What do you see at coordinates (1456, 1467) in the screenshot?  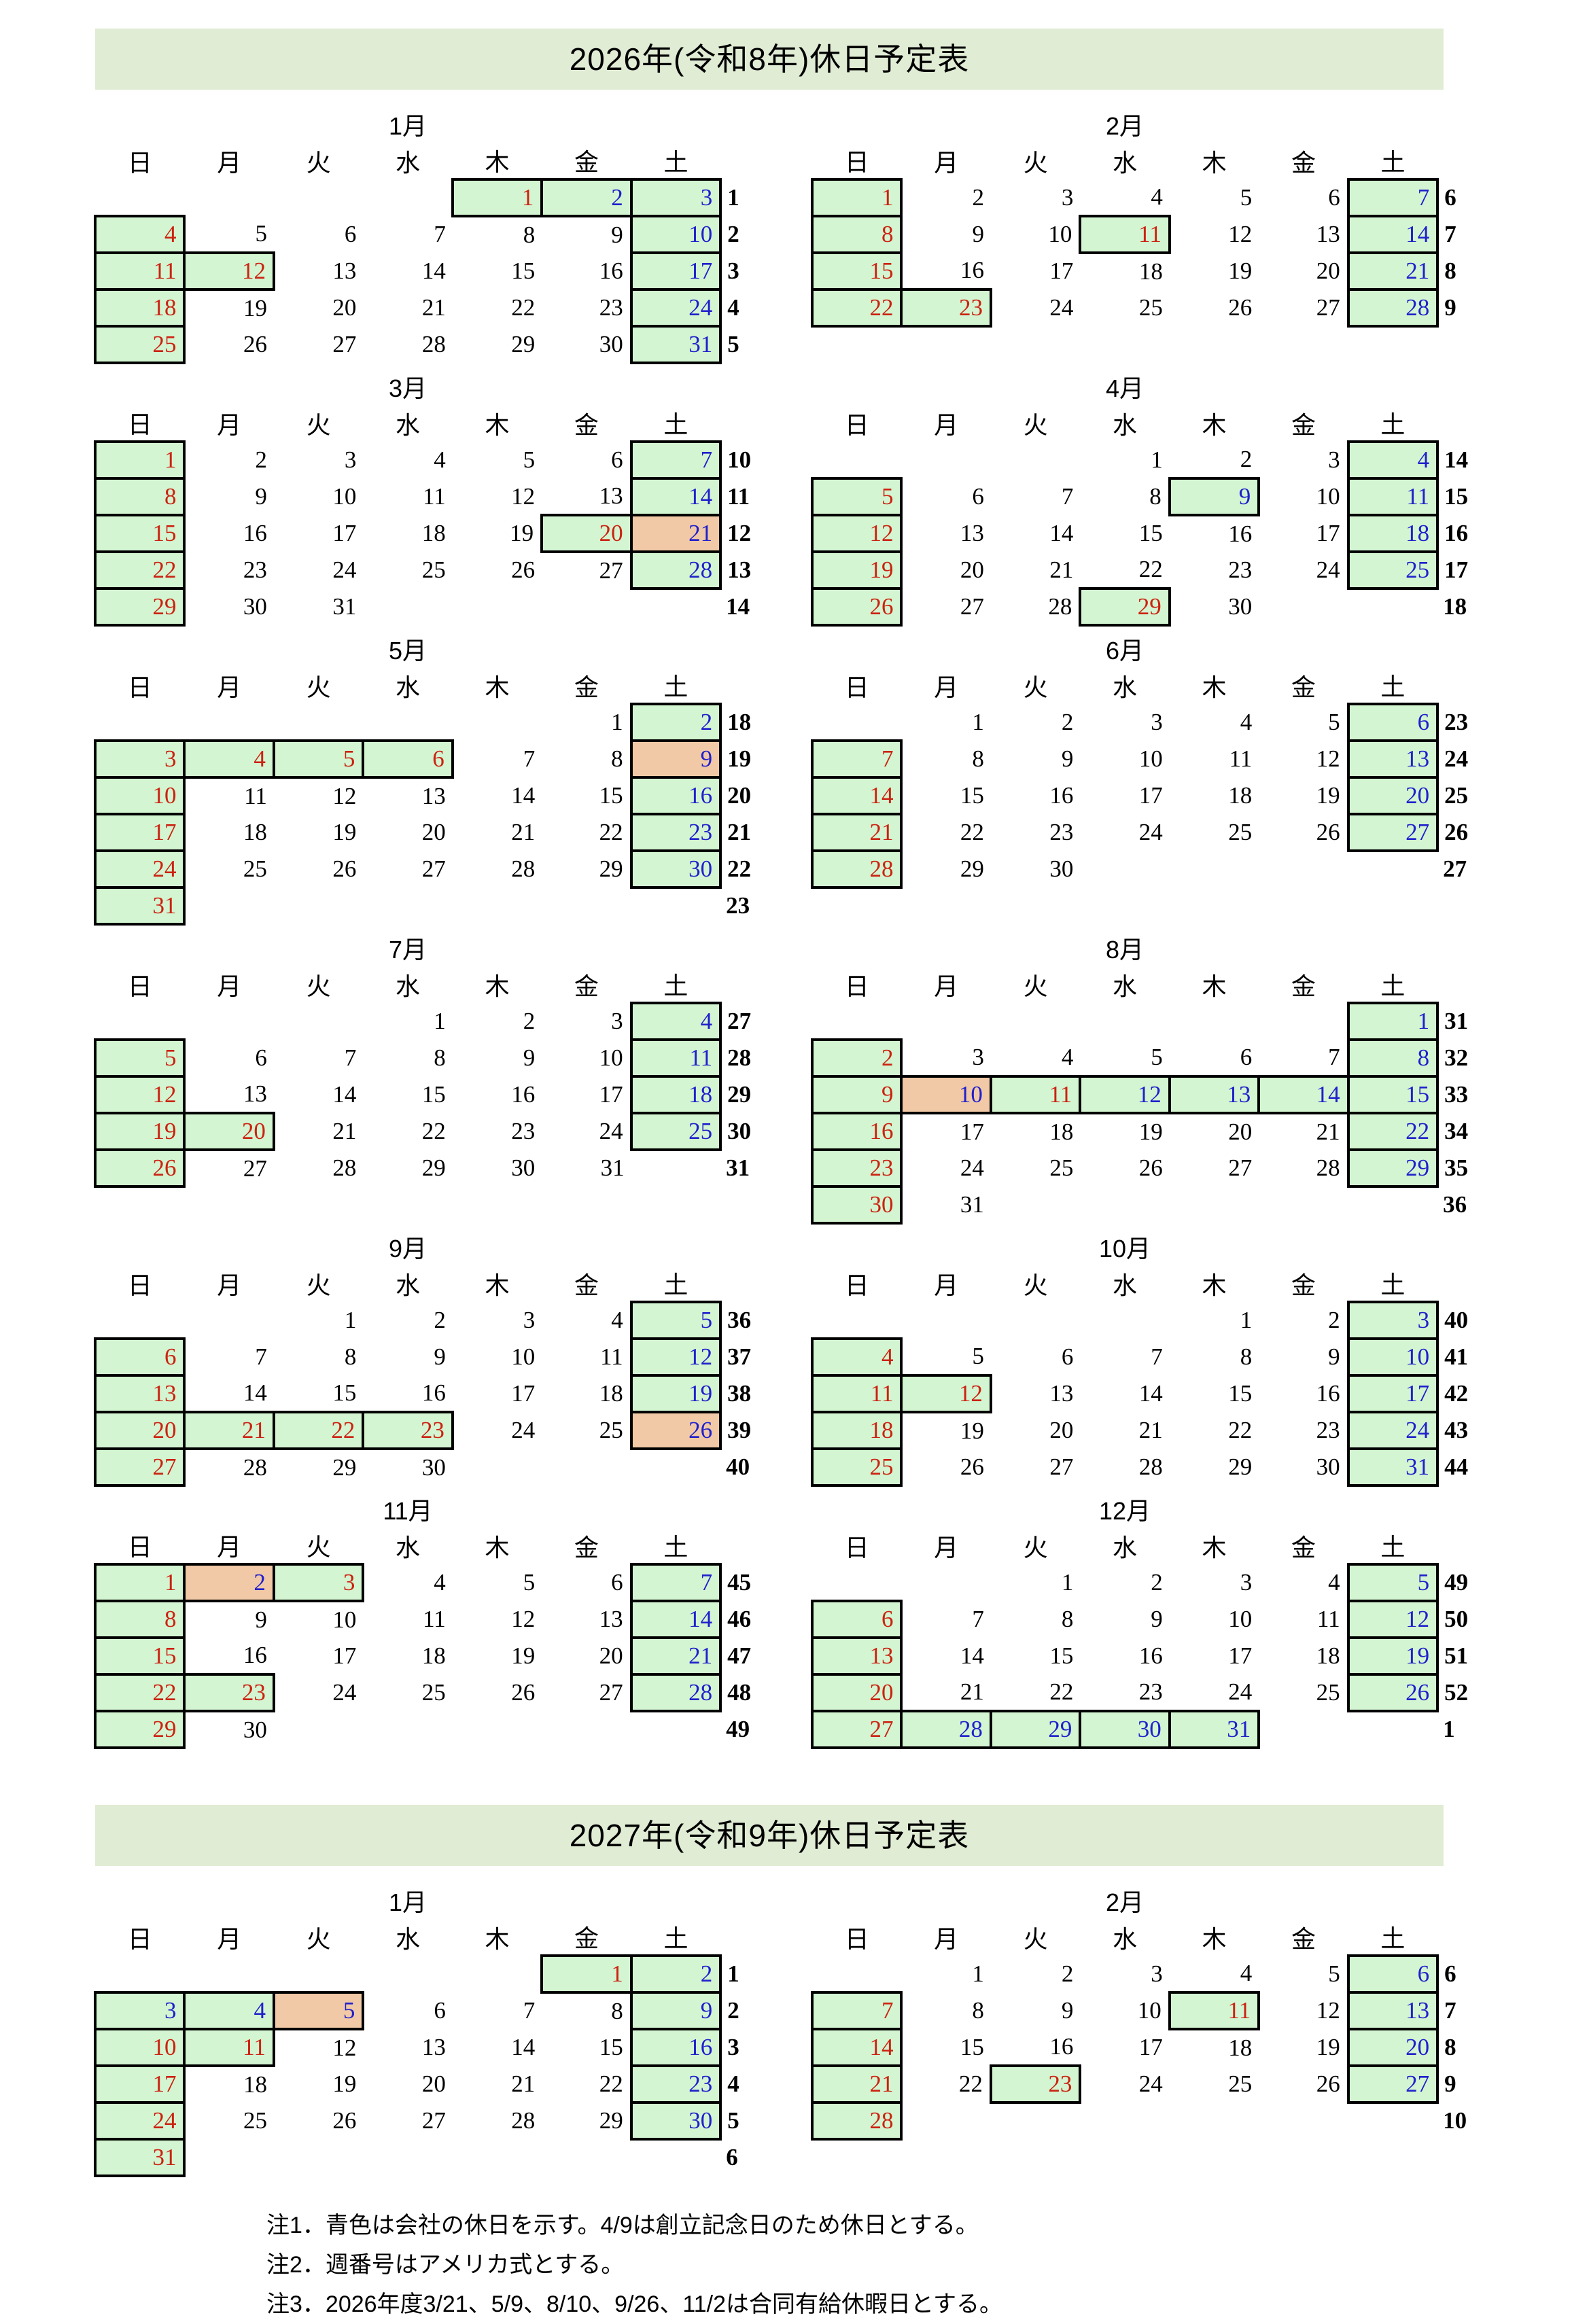 I see `week-number: 44` at bounding box center [1456, 1467].